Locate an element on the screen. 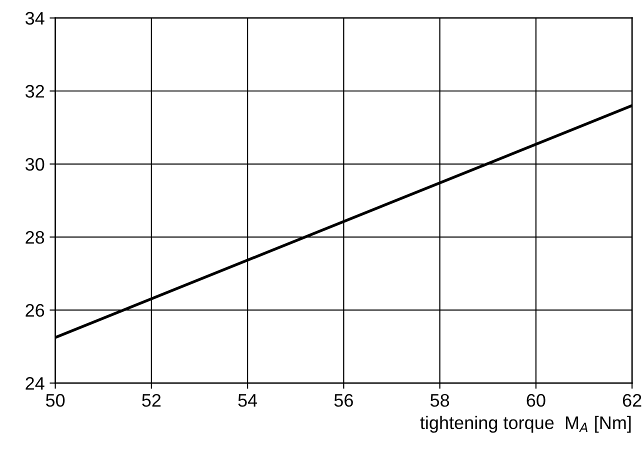  x-tick-label: 50 is located at coordinates (55, 400).